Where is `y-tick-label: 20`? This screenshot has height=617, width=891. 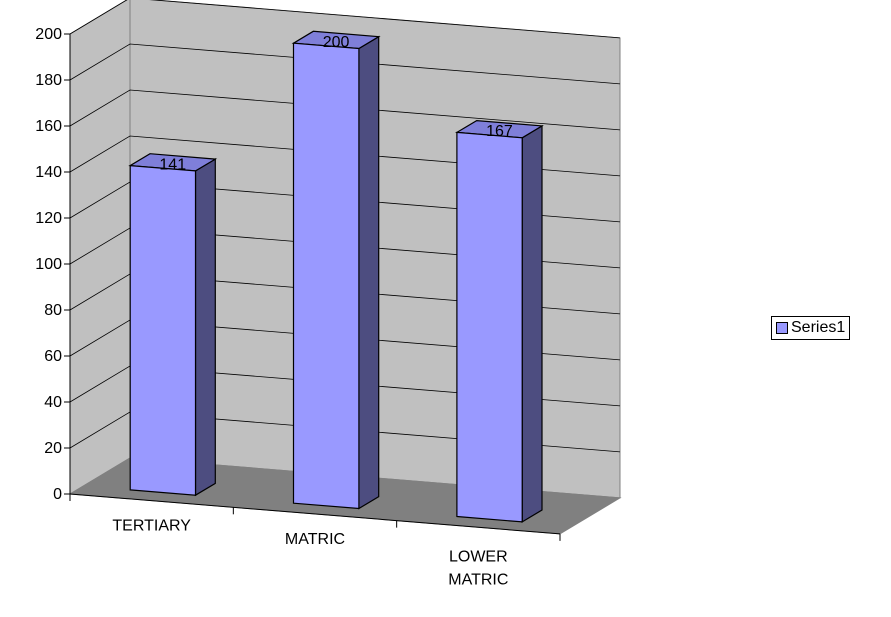 y-tick-label: 20 is located at coordinates (53, 448).